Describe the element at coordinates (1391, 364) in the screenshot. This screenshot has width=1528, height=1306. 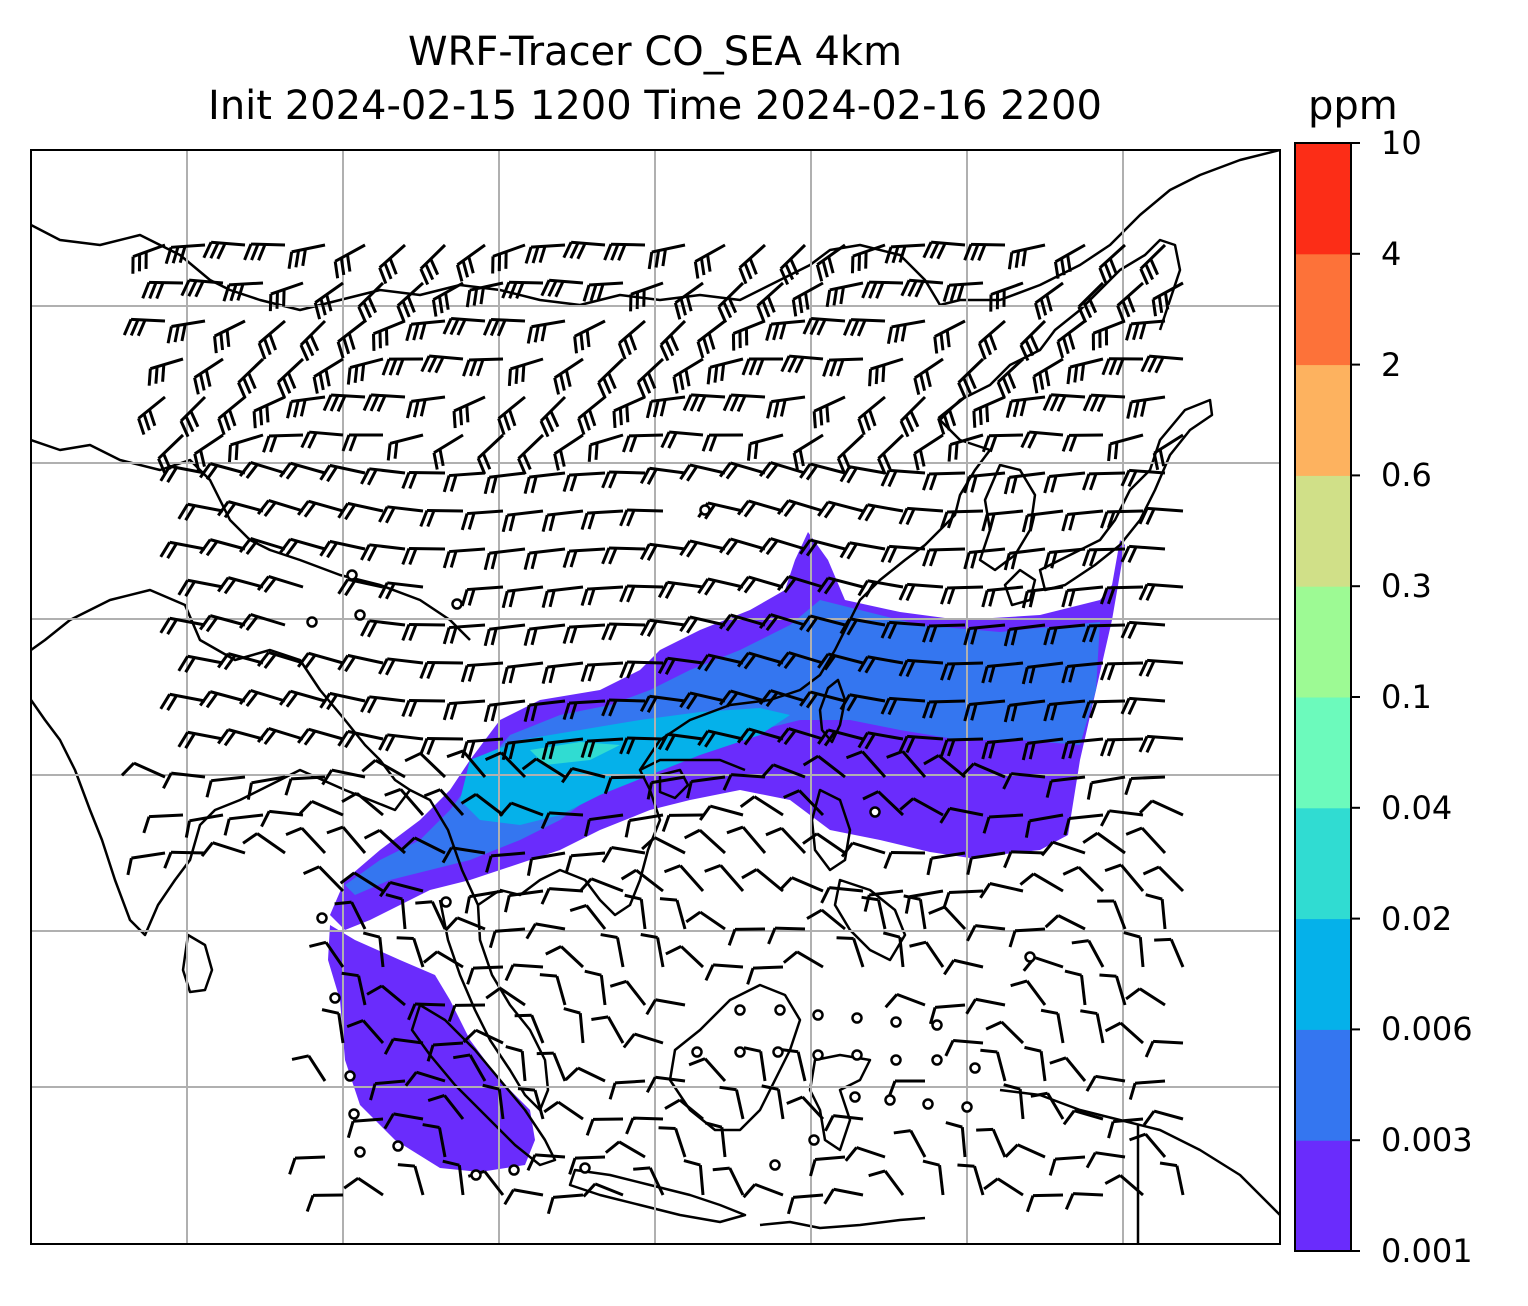
I see `colorbar-tick-label: 2` at that location.